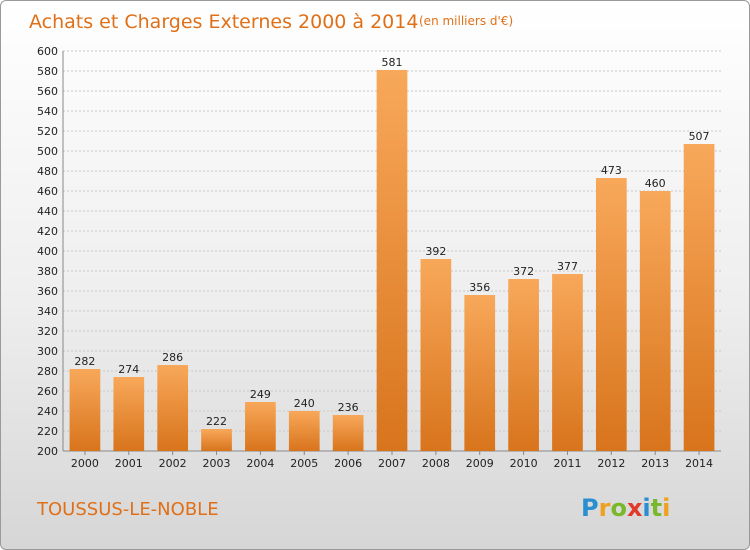  I want to click on x-tick-label: 2000, so click(85, 463).